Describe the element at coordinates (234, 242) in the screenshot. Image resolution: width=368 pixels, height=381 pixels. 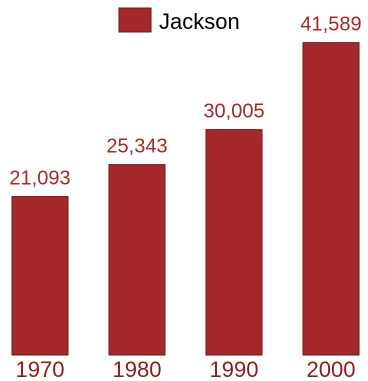
I see `bar-1990` at that location.